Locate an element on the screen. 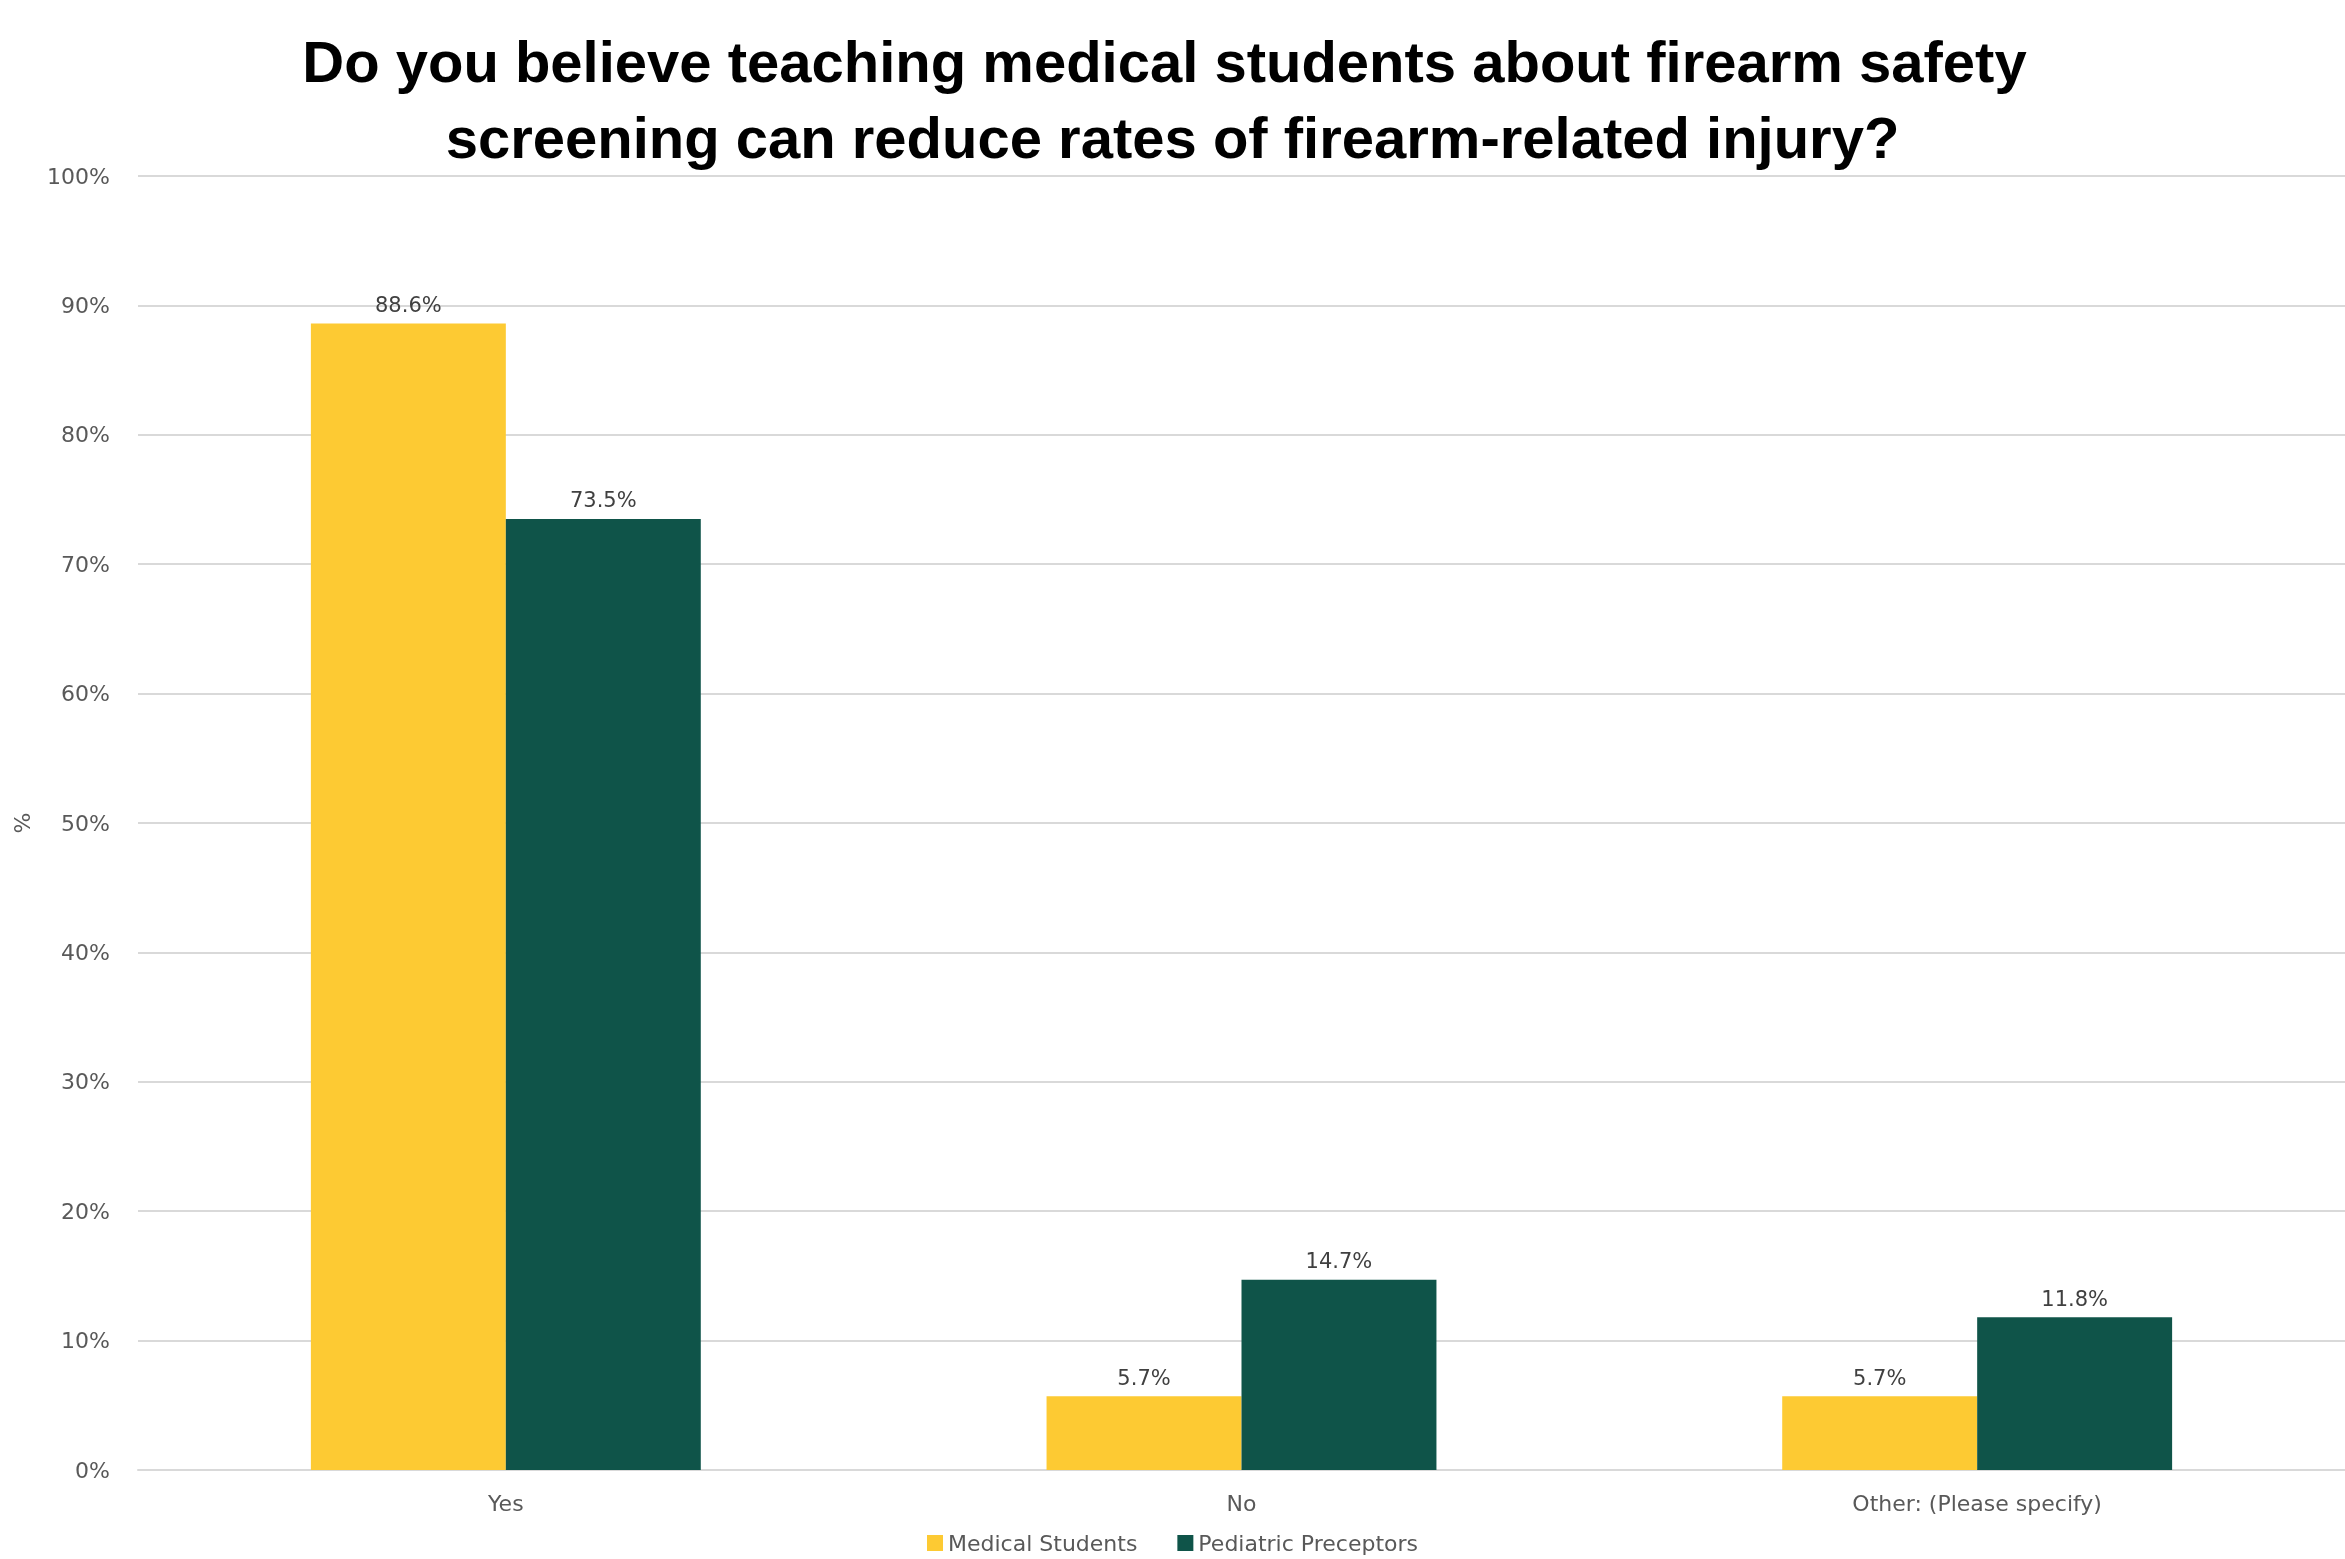 The height and width of the screenshot is (1559, 2345). y-tick-label: 40% is located at coordinates (85, 952).